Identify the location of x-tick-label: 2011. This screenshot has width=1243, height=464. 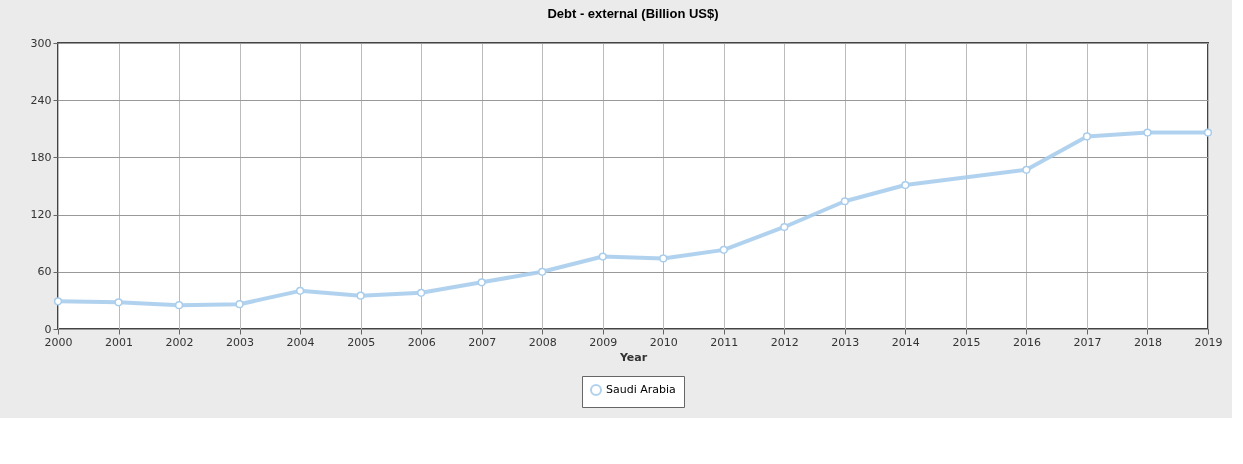
(724, 342).